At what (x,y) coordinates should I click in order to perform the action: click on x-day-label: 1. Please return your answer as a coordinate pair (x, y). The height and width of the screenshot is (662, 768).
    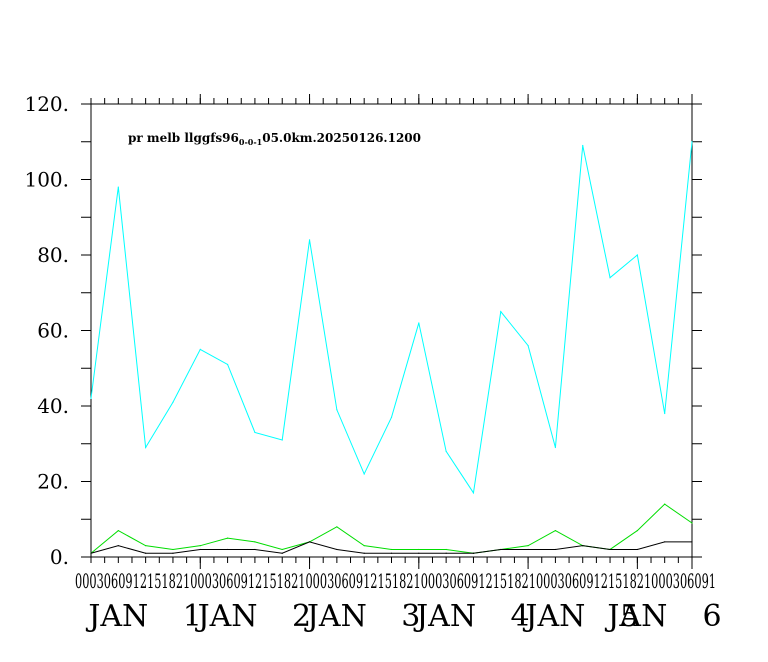
    Looking at the image, I should click on (192, 616).